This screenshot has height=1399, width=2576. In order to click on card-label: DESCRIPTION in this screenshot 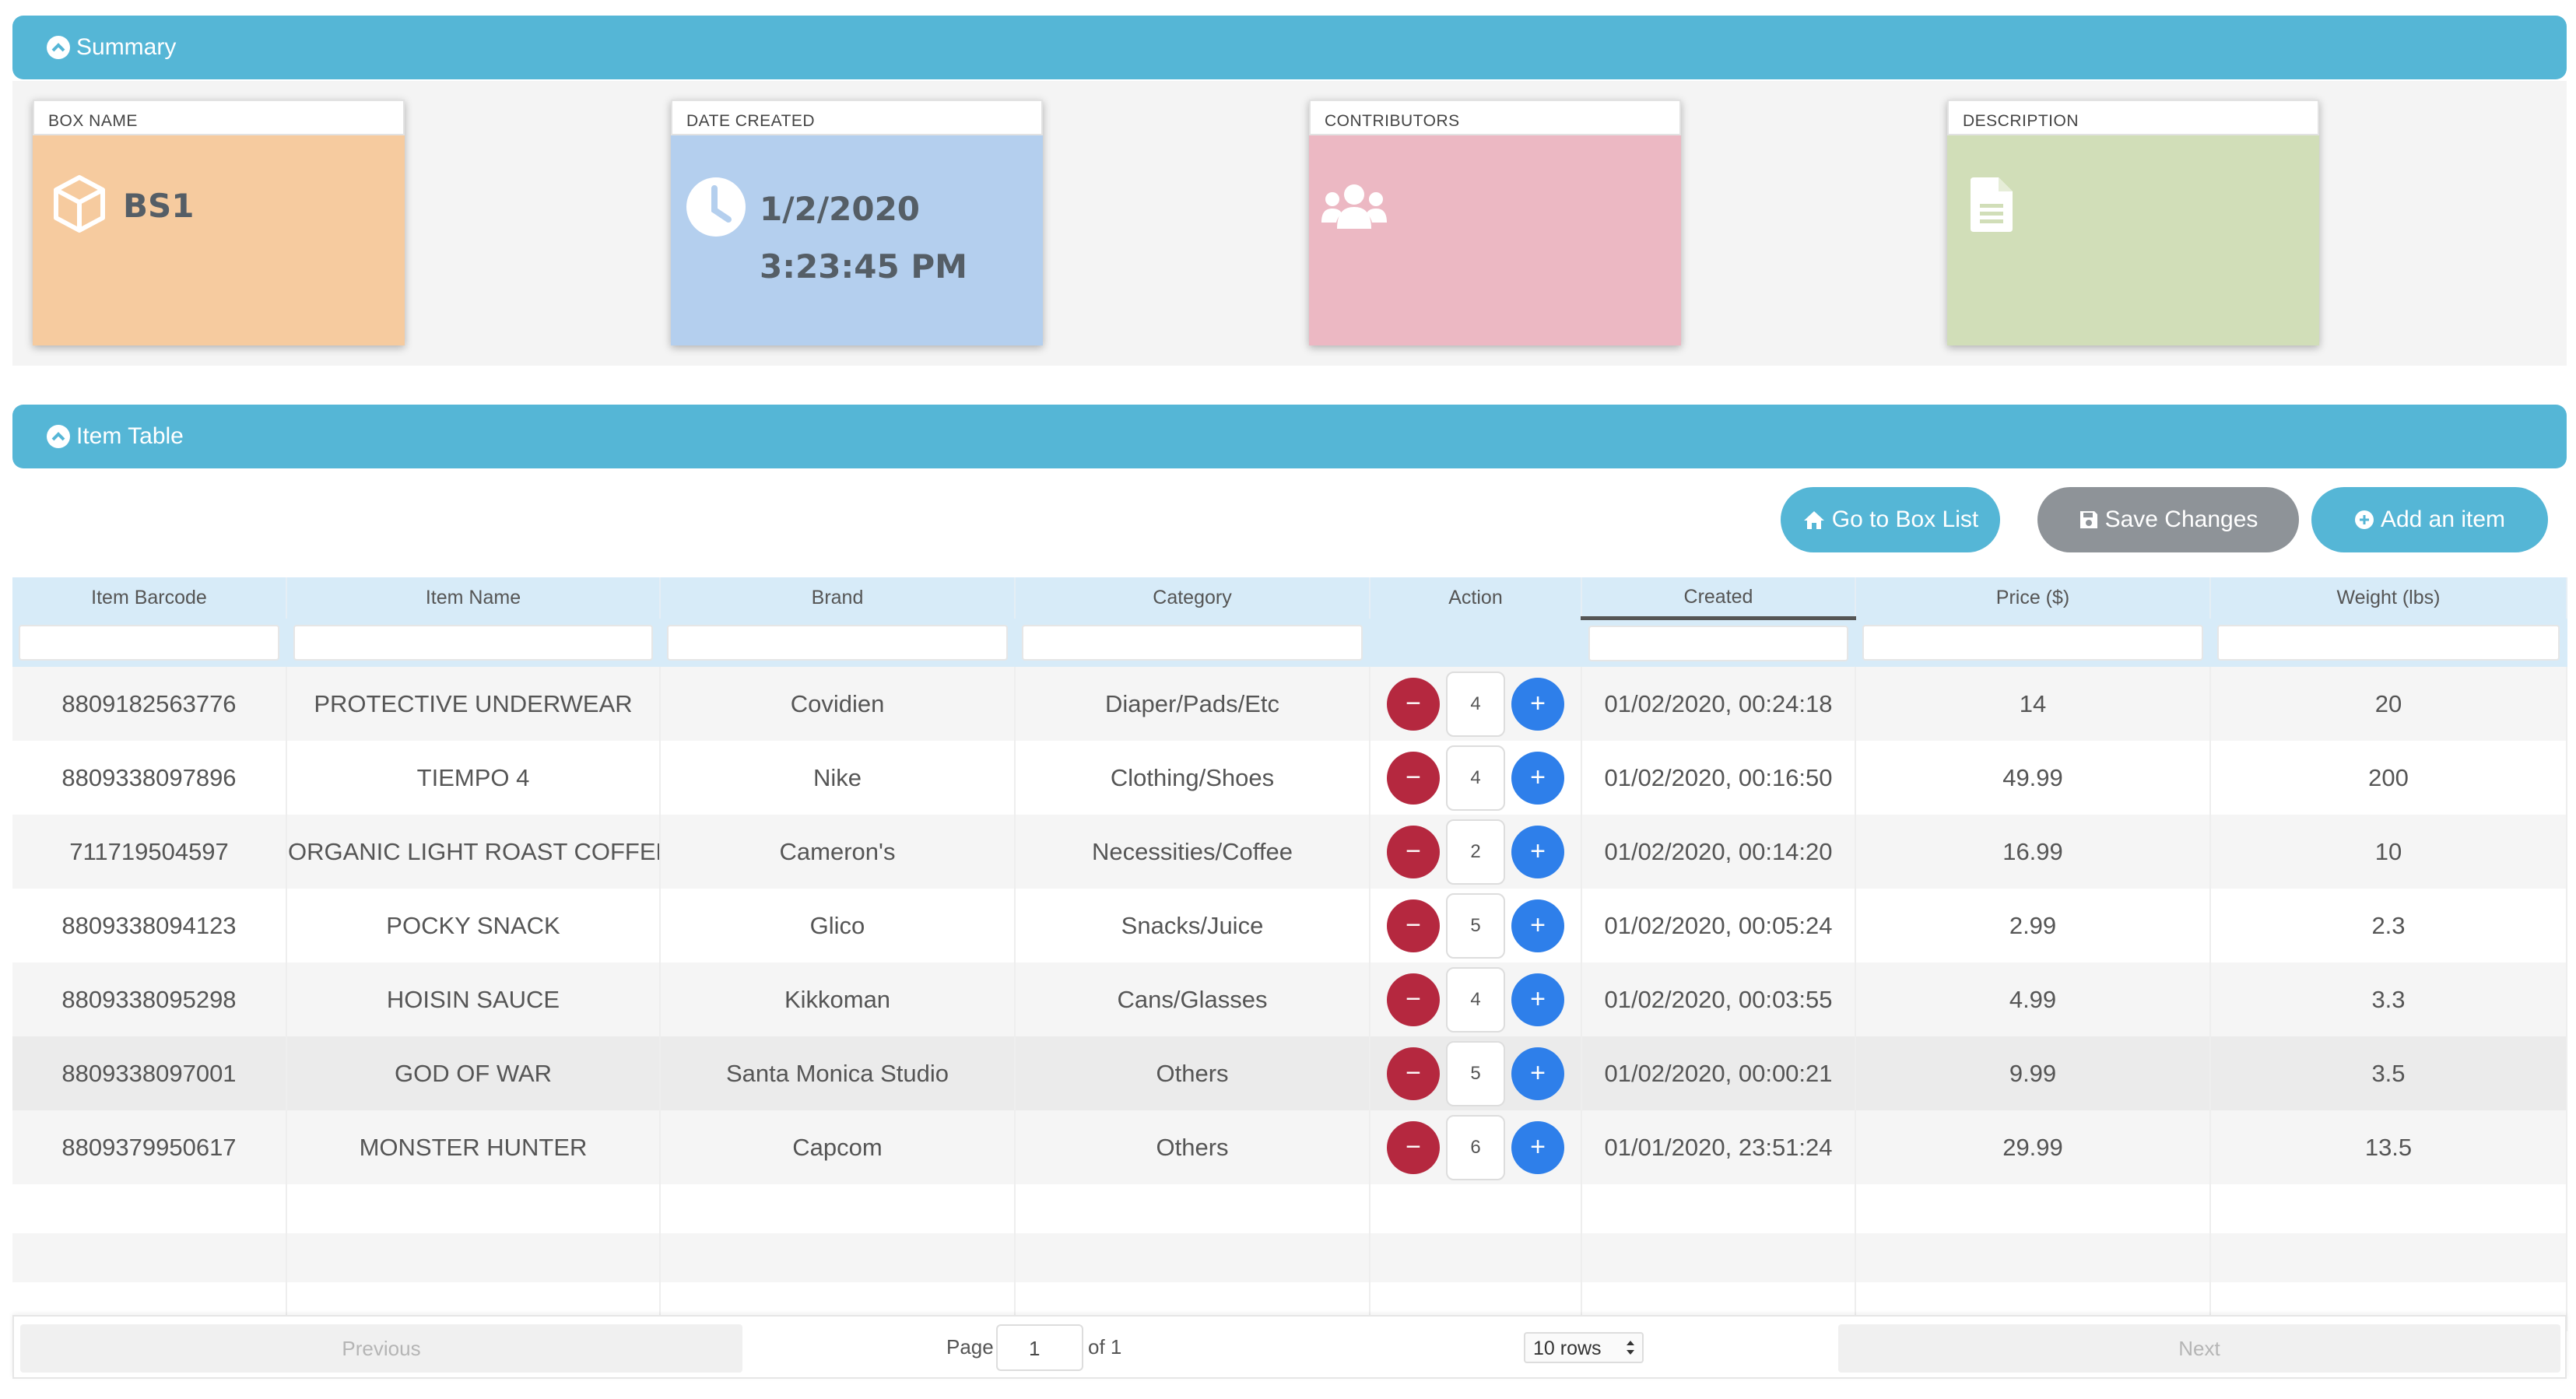, I will do `click(2133, 117)`.